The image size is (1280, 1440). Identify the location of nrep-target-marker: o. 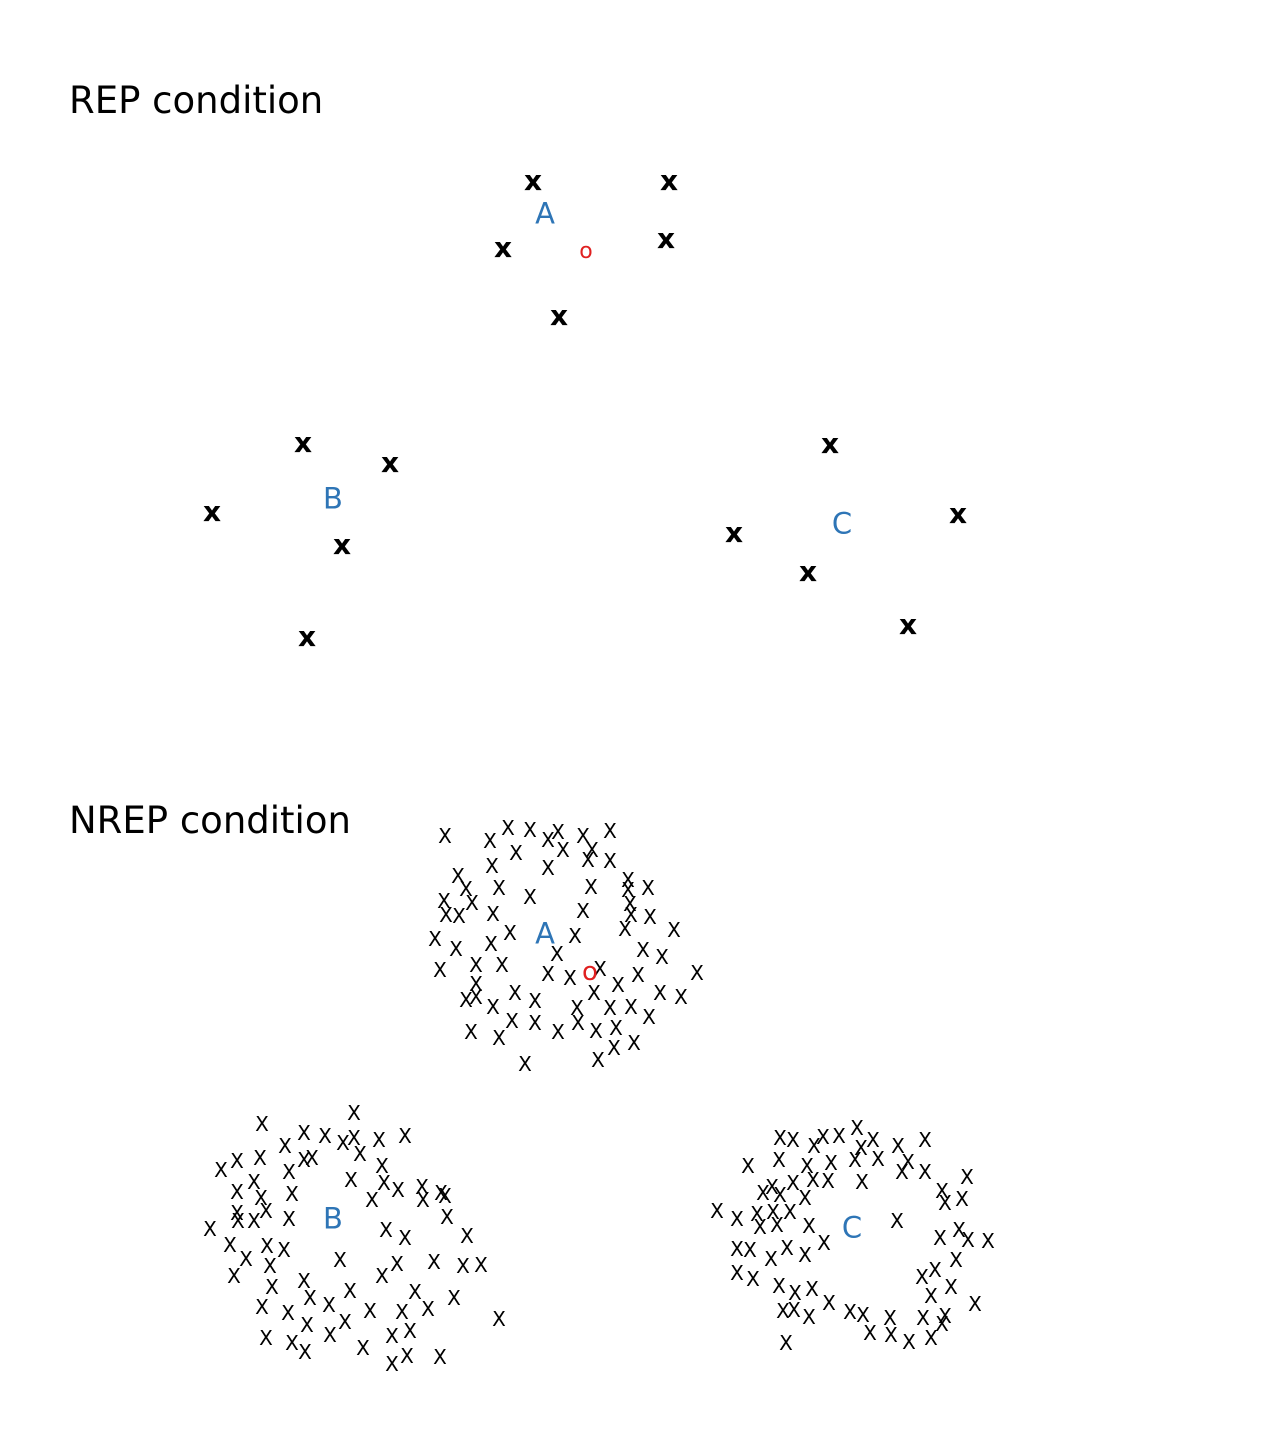
(590, 972).